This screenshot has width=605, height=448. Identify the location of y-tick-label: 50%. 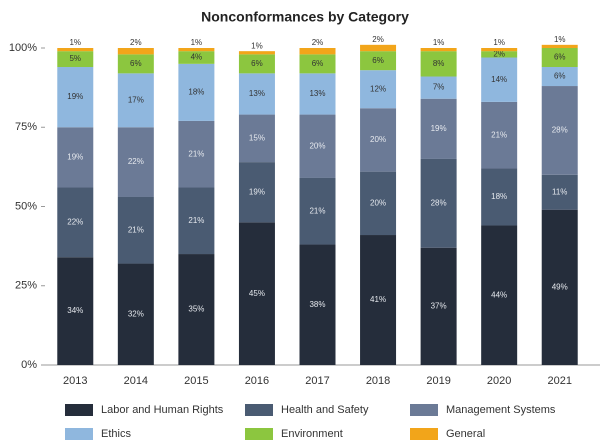
(26, 206).